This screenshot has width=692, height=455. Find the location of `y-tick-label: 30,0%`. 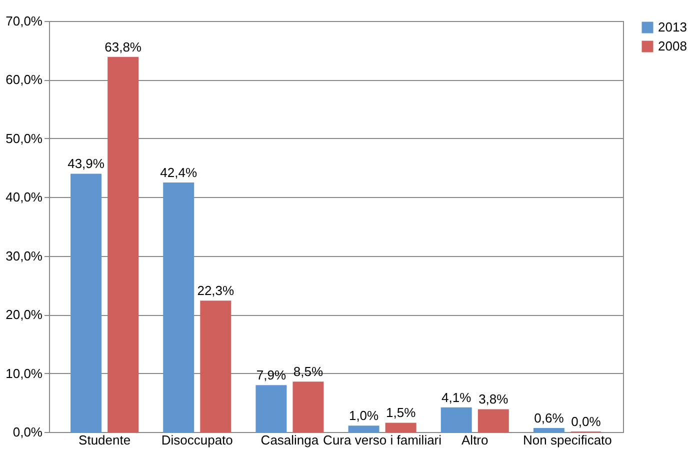

y-tick-label: 30,0% is located at coordinates (24, 256).